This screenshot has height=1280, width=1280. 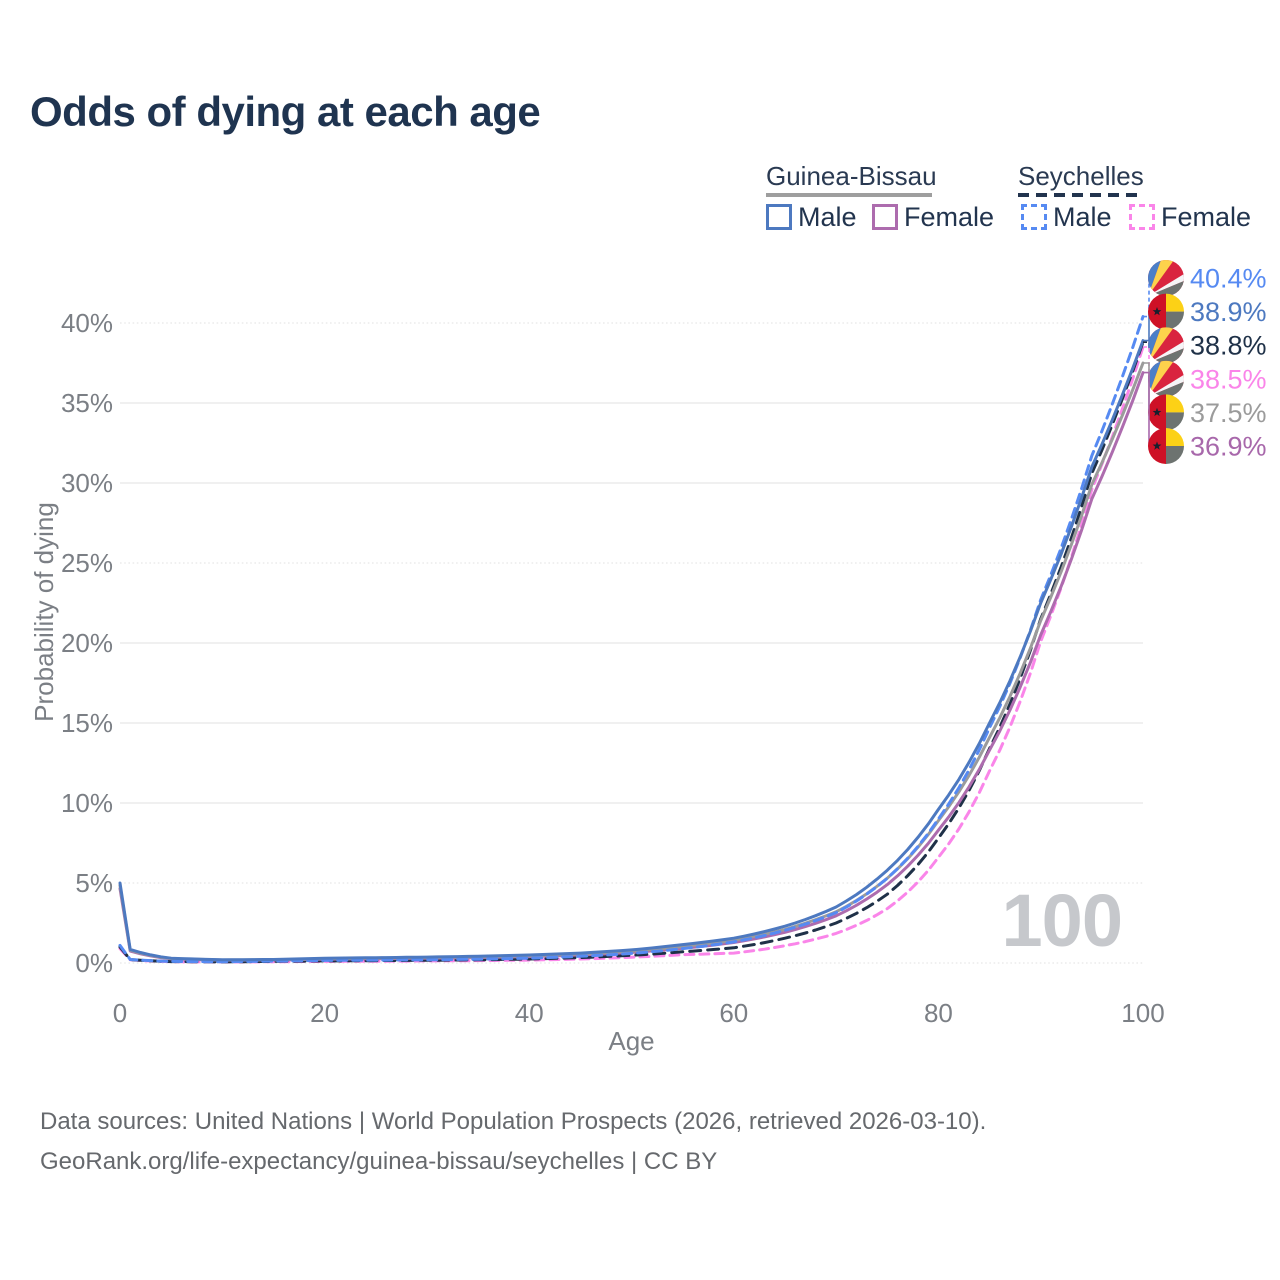 I want to click on end-label-value-sc-male: 40.4%, so click(x=1228, y=279).